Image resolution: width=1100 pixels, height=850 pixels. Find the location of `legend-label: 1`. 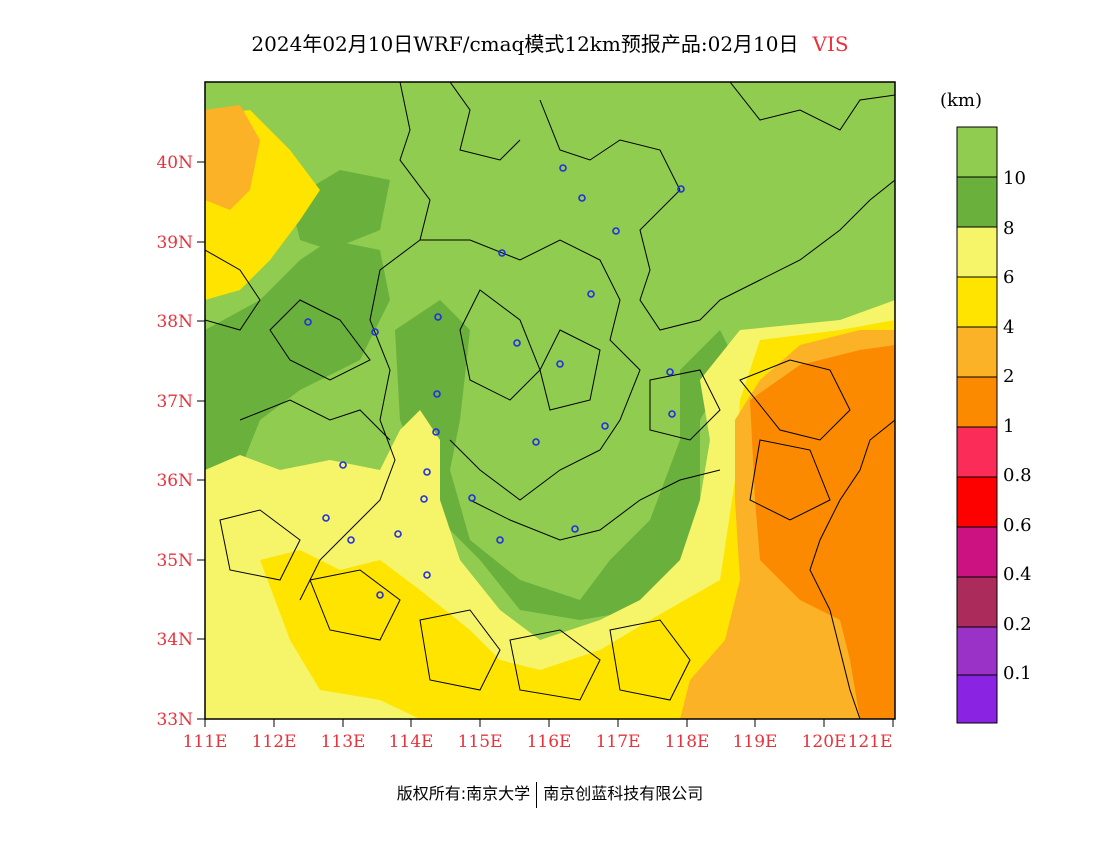

legend-label: 1 is located at coordinates (1009, 426).